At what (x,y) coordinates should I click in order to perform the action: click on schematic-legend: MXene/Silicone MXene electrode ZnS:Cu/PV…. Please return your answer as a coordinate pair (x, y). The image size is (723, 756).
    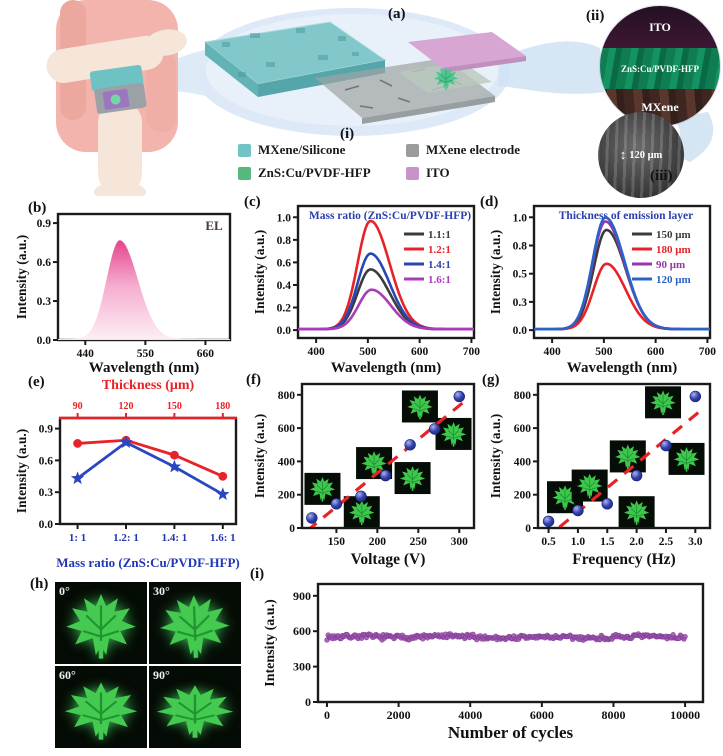
    Looking at the image, I should click on (397, 161).